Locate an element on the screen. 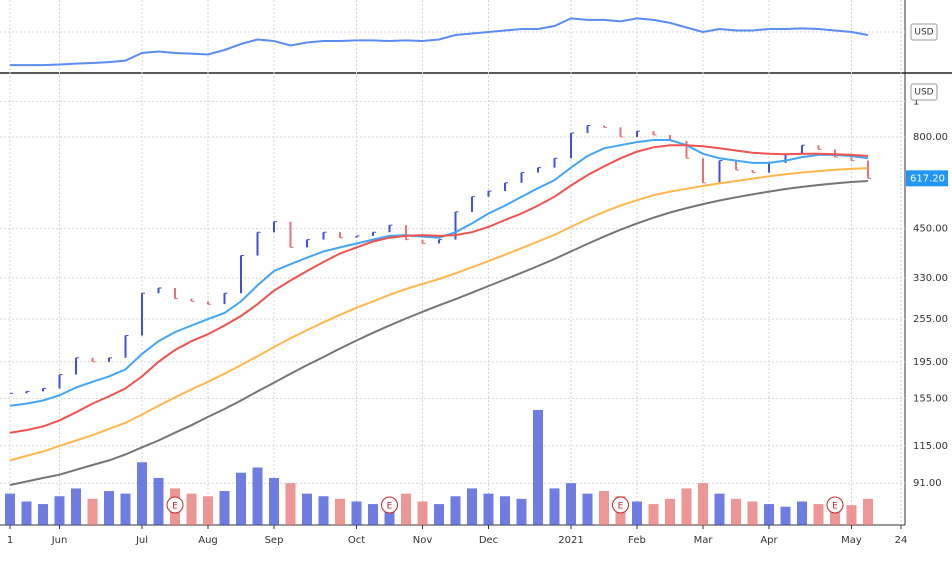  y-tick-label: 330.00 is located at coordinates (930, 278).